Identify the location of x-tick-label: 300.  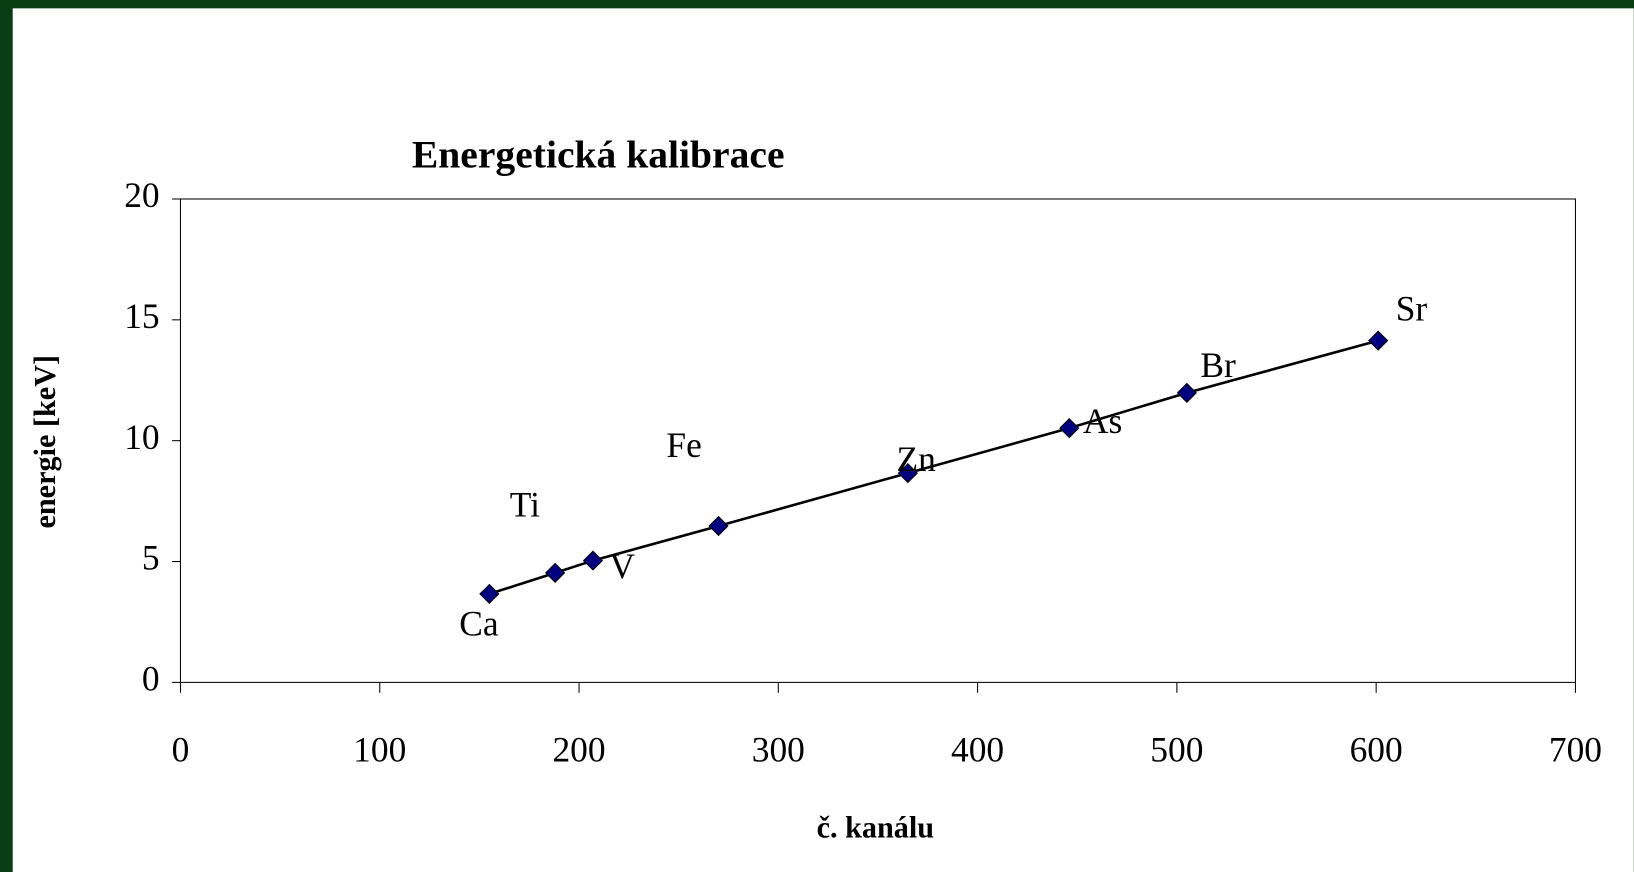
(778, 749).